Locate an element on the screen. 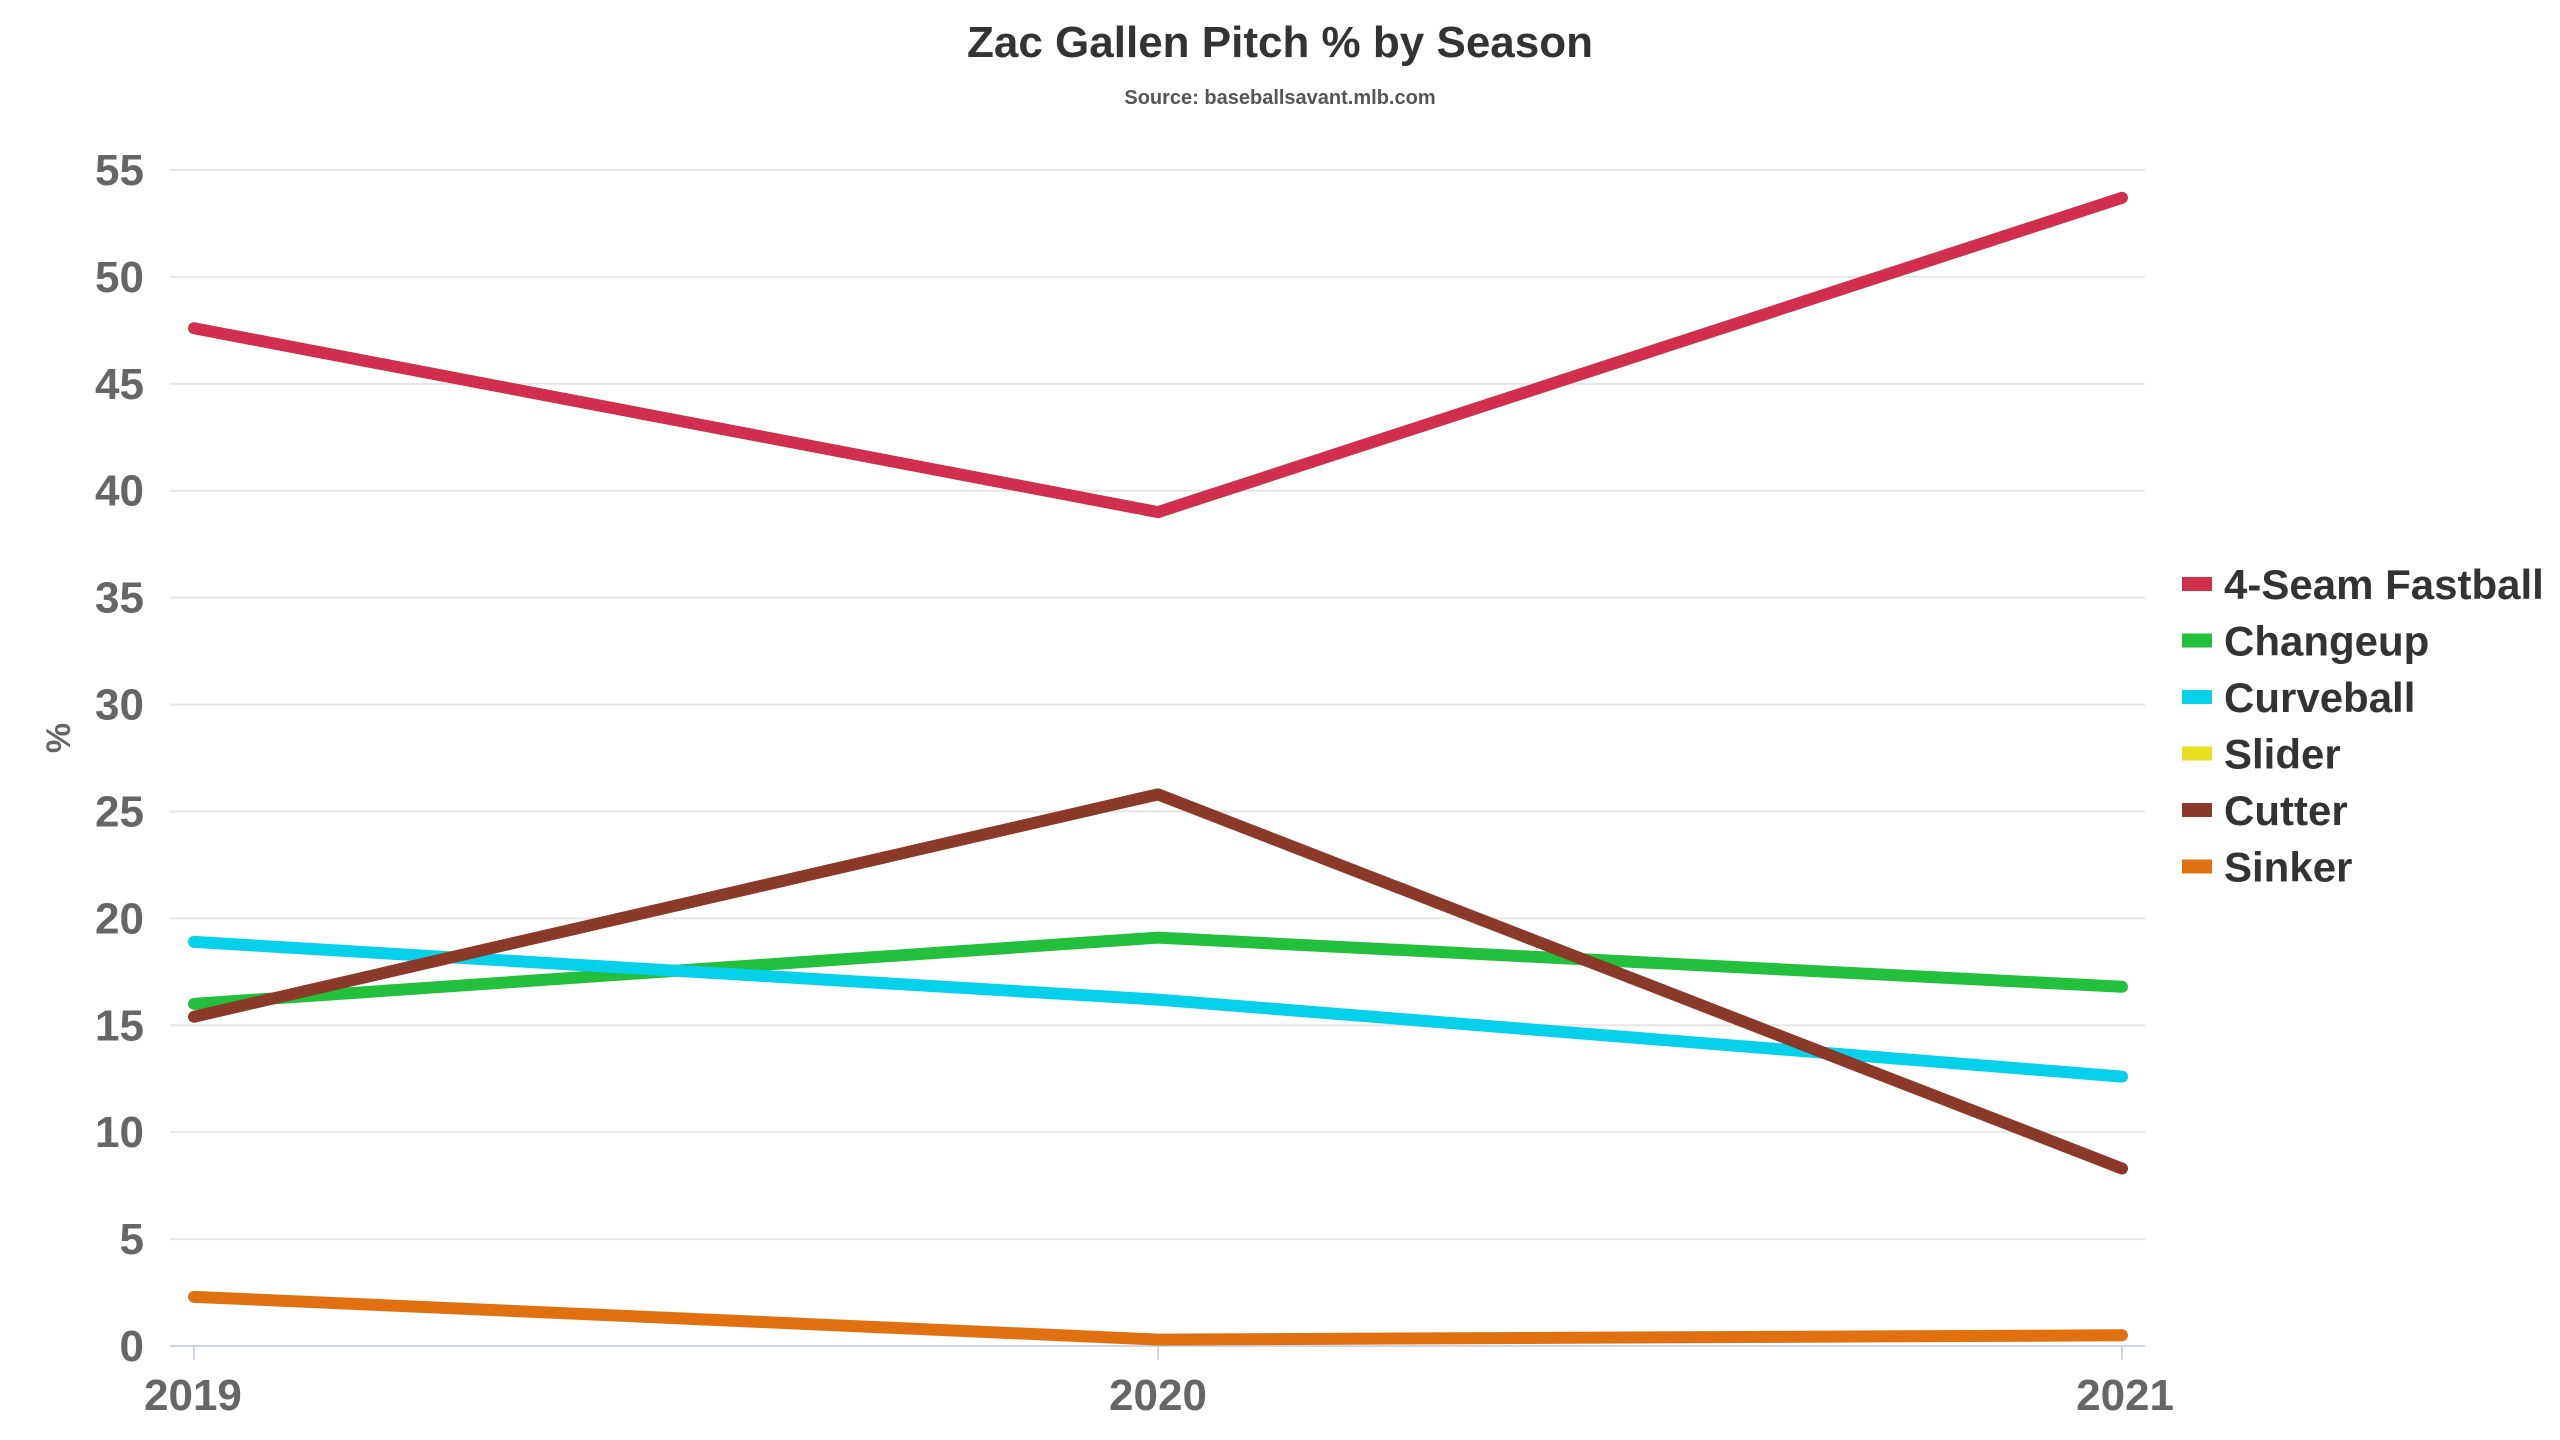 This screenshot has width=2560, height=1440. legend-item: 4-Seam Fastball is located at coordinates (2363, 584).